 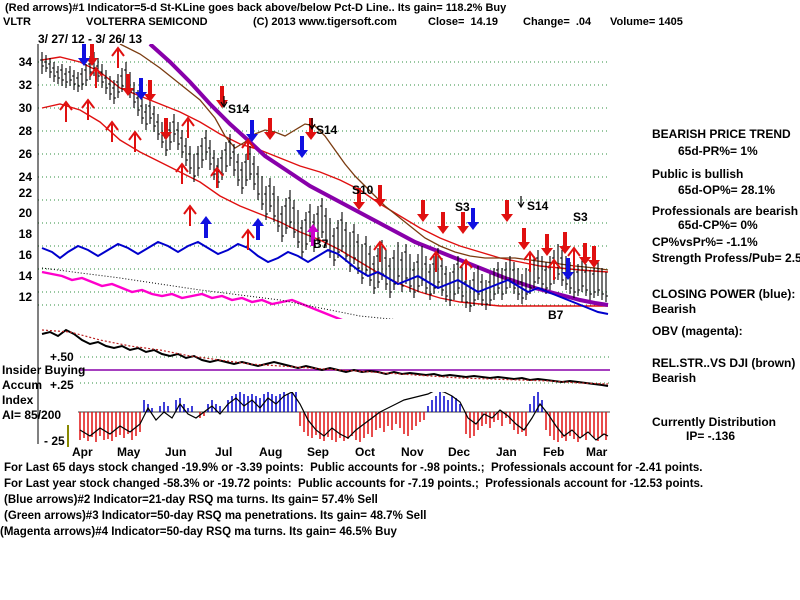 I want to click on date-range: 3/ 27/ 12 - 3/ 26/ 13, so click(x=90, y=39).